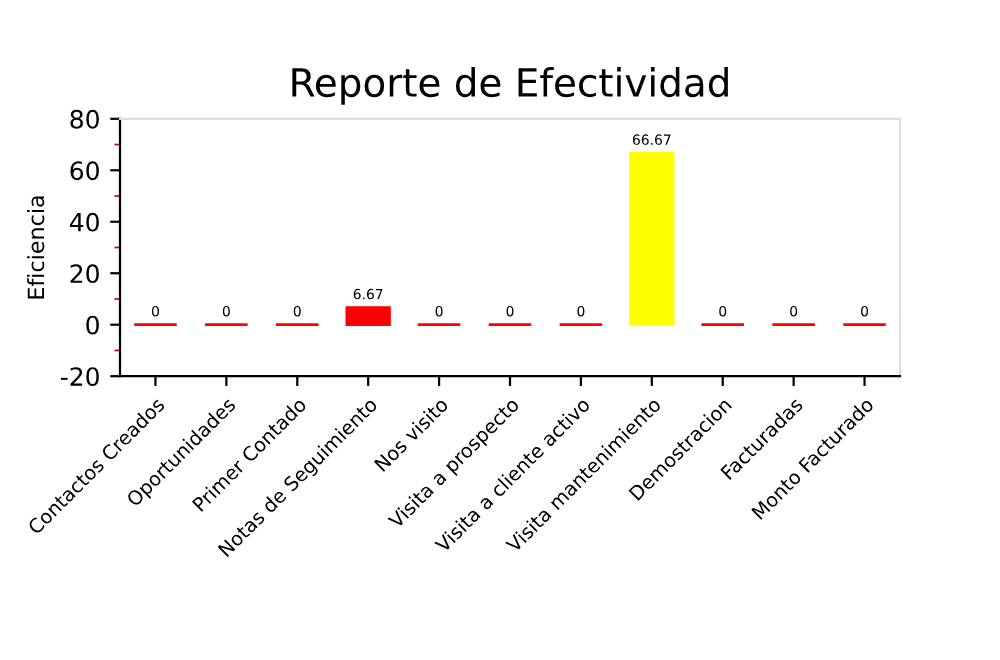 This screenshot has height=660, width=1000. I want to click on y-tick-label: 60, so click(84, 171).